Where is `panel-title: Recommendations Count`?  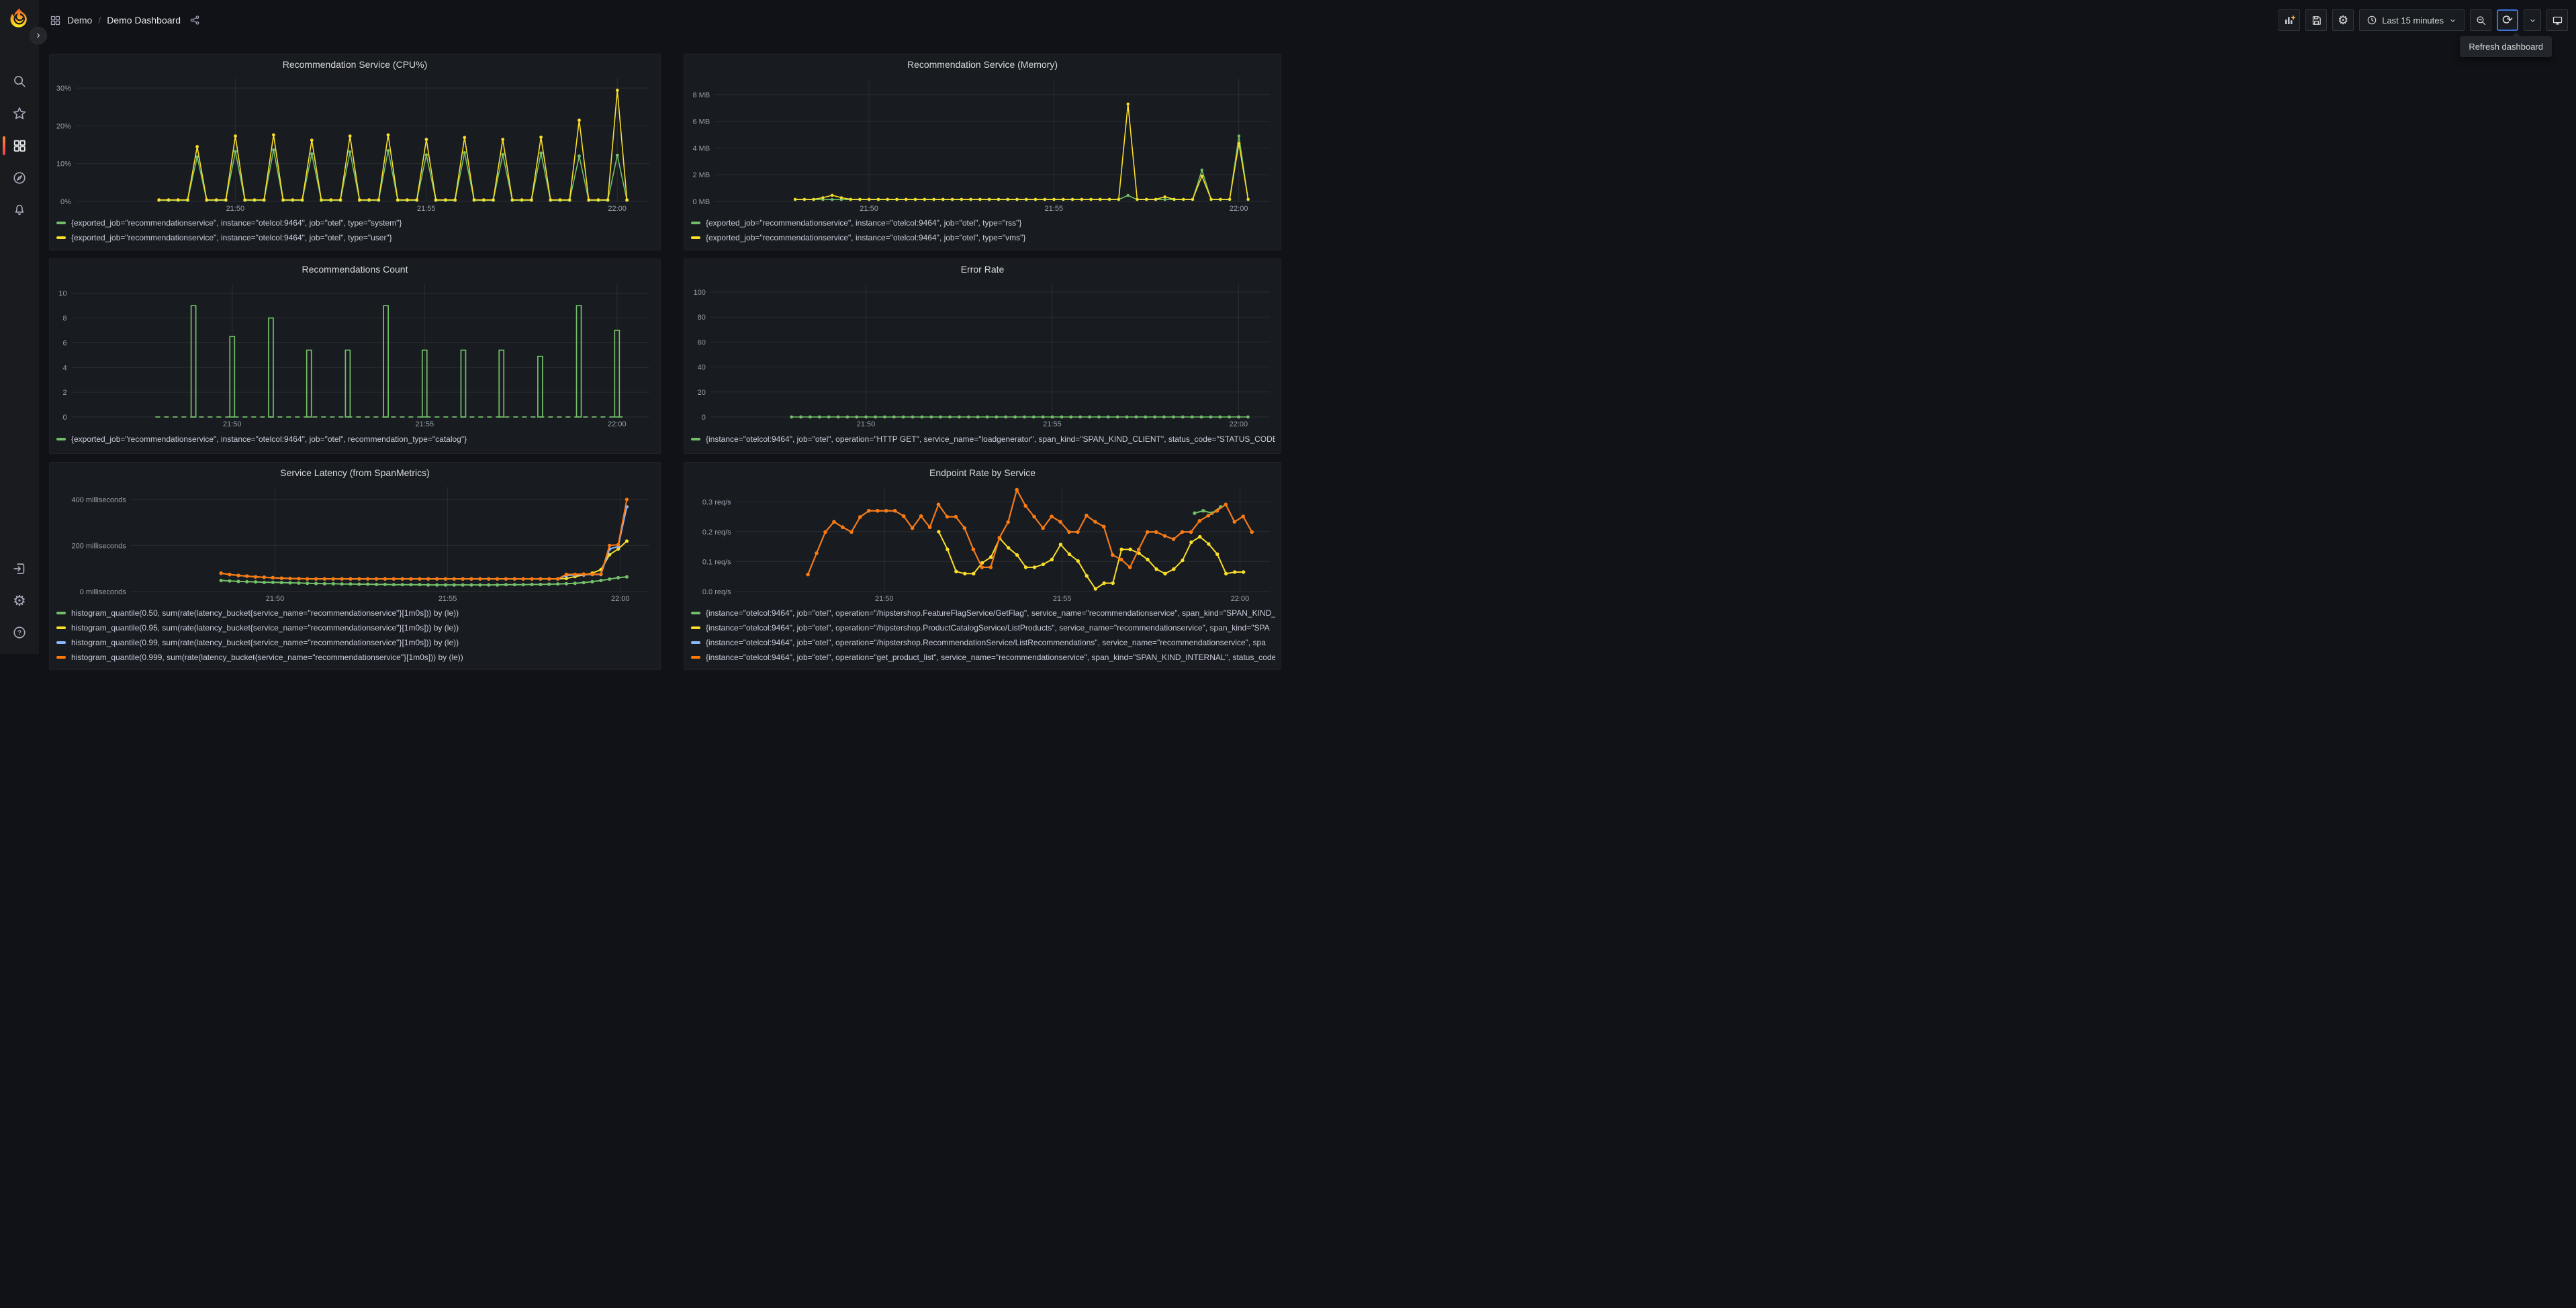 panel-title: Recommendations Count is located at coordinates (355, 269).